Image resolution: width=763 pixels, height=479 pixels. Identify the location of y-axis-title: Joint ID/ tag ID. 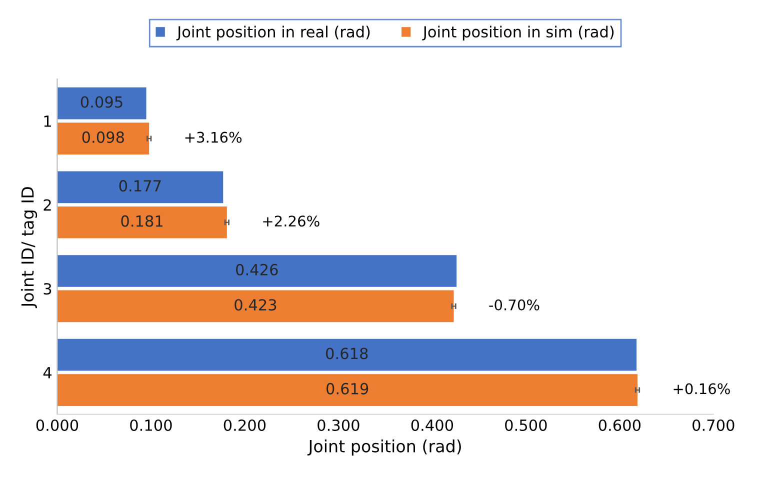
(29, 247).